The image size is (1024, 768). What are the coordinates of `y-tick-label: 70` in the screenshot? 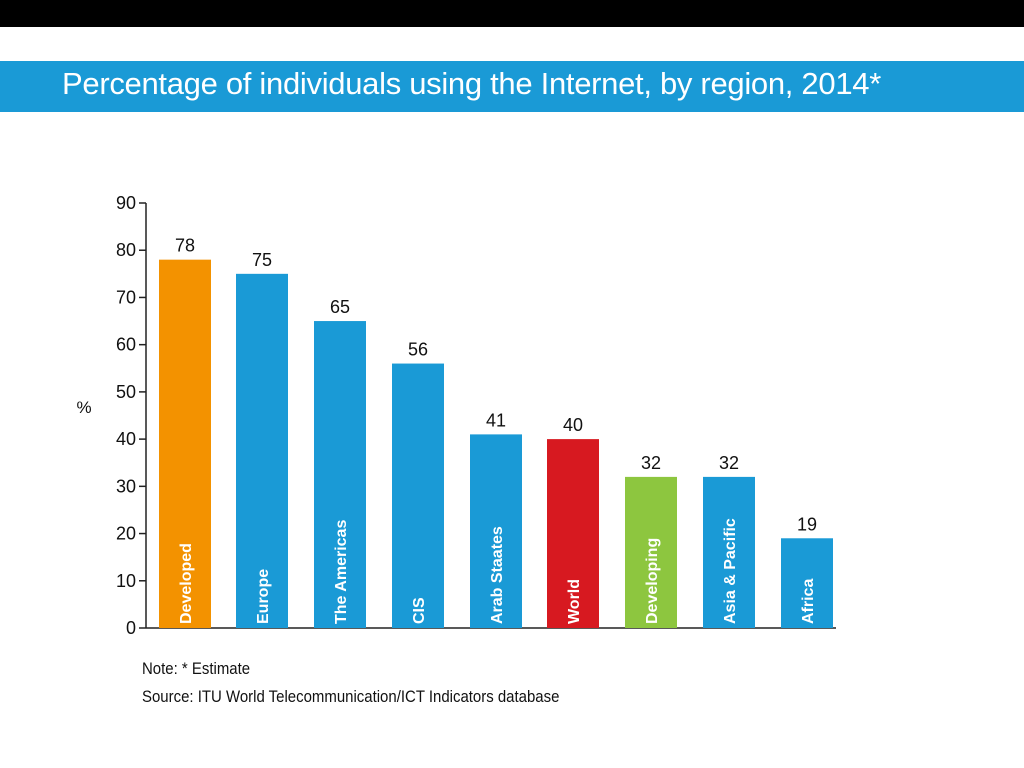 It's located at (126, 297).